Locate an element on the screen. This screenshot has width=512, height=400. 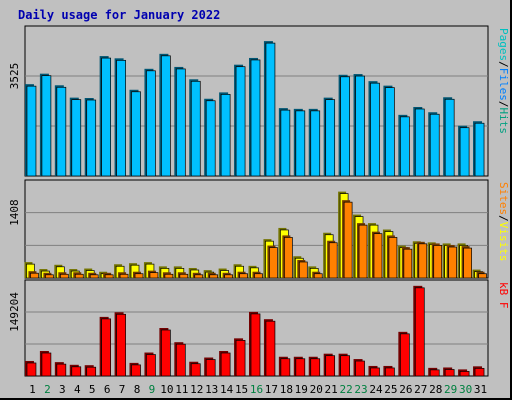
x-tick-label: 12 is located at coordinates (196, 389).